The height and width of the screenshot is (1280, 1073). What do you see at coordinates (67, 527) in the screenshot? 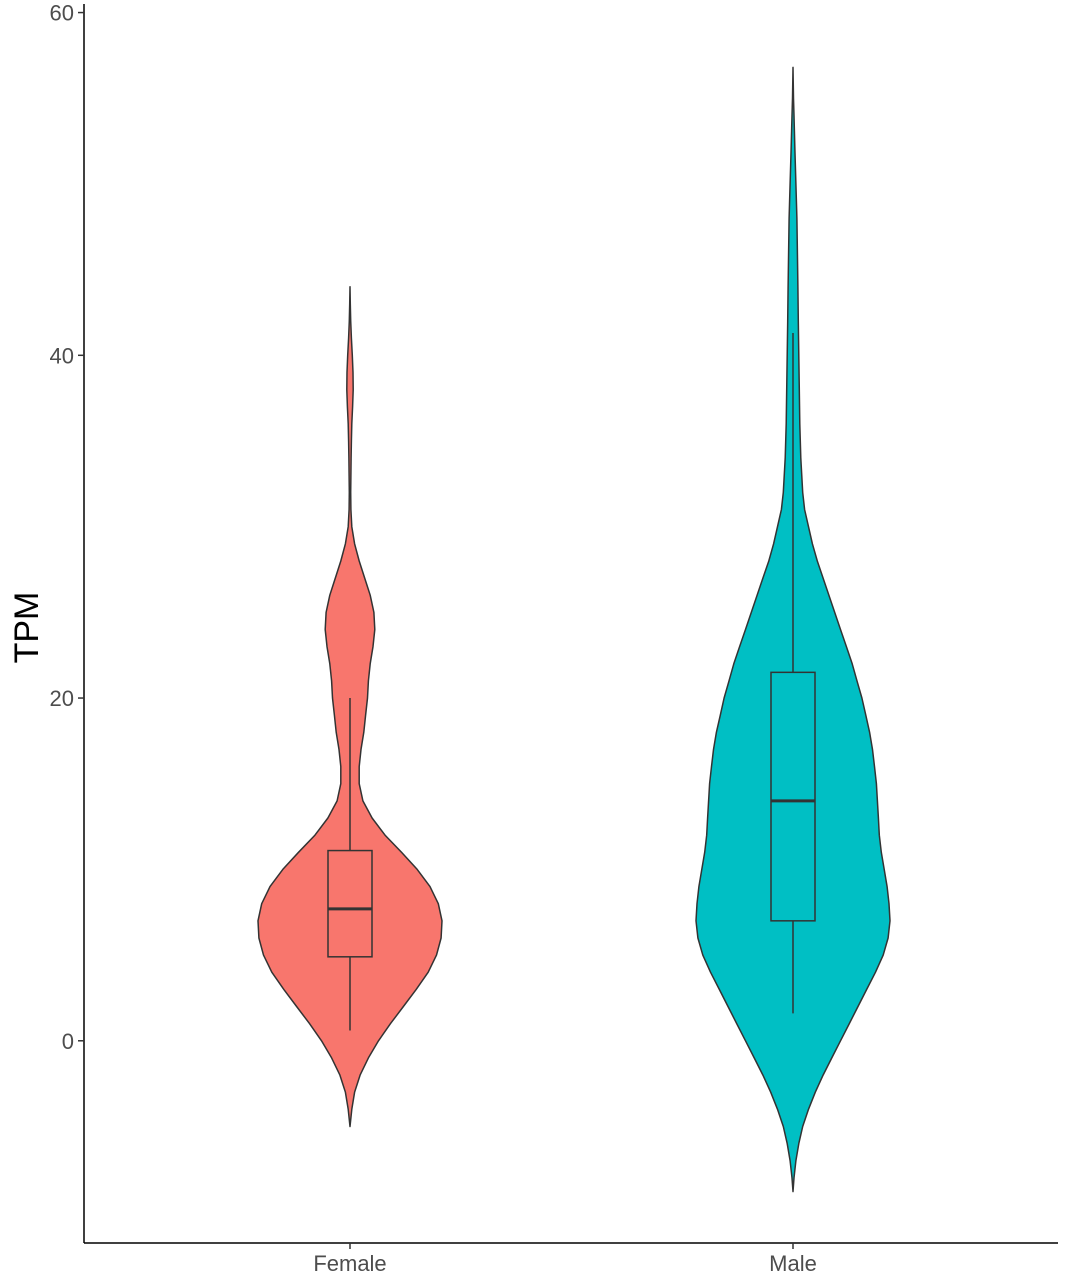
I see `y-ticks: 0 20 40 60` at bounding box center [67, 527].